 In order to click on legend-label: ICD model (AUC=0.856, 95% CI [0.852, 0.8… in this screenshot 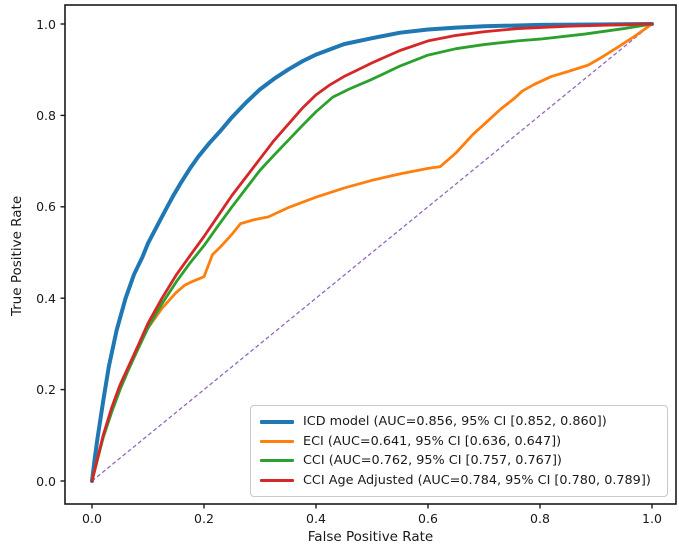, I will do `click(455, 422)`.